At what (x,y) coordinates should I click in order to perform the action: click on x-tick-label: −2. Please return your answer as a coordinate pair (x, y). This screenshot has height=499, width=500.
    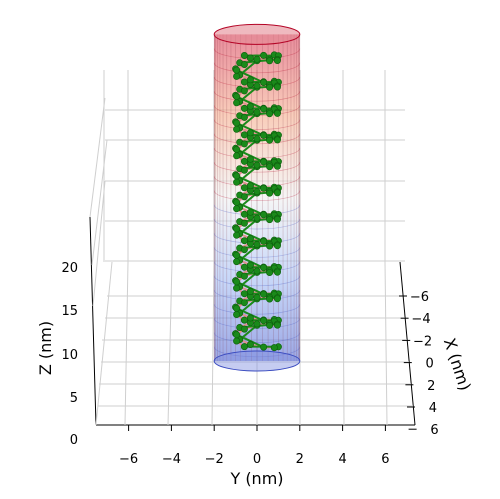
    Looking at the image, I should click on (422, 341).